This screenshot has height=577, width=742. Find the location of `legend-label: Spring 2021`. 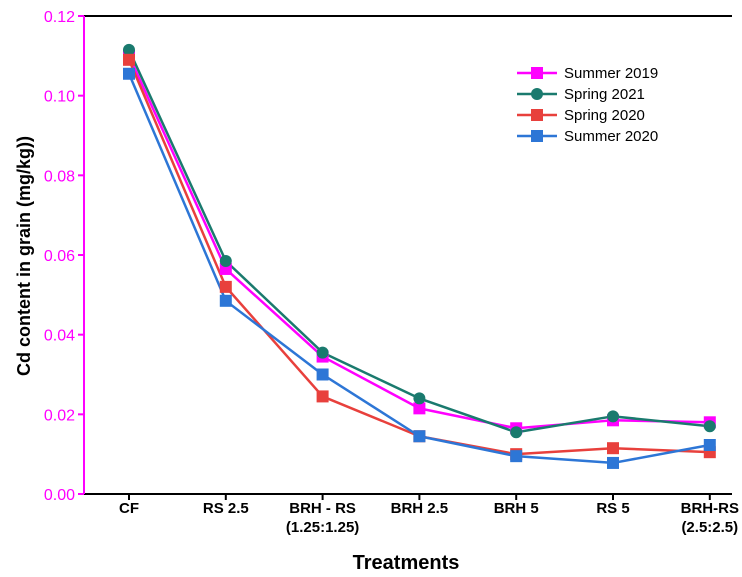

legend-label: Spring 2021 is located at coordinates (604, 94).